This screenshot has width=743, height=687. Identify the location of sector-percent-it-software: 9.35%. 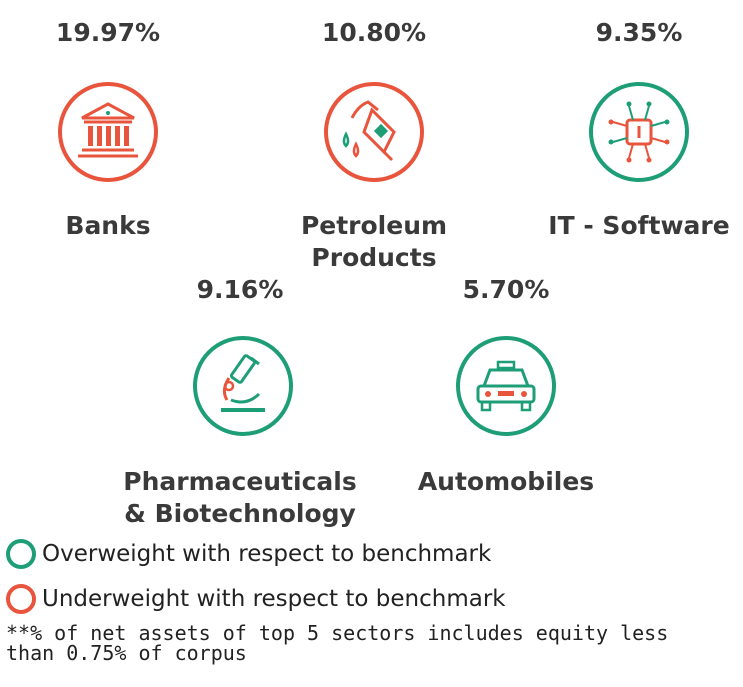
(639, 32).